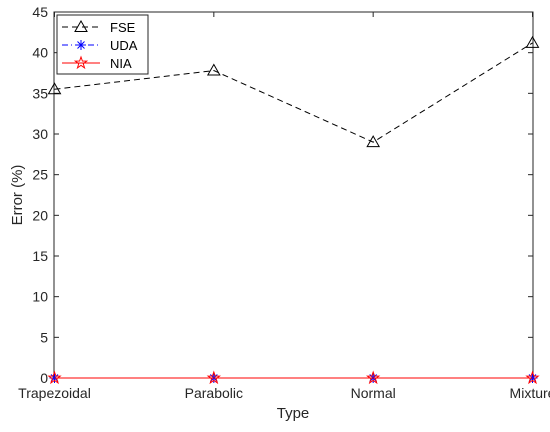 The width and height of the screenshot is (550, 432). I want to click on legend: FSE UDA NIA, so click(102, 44).